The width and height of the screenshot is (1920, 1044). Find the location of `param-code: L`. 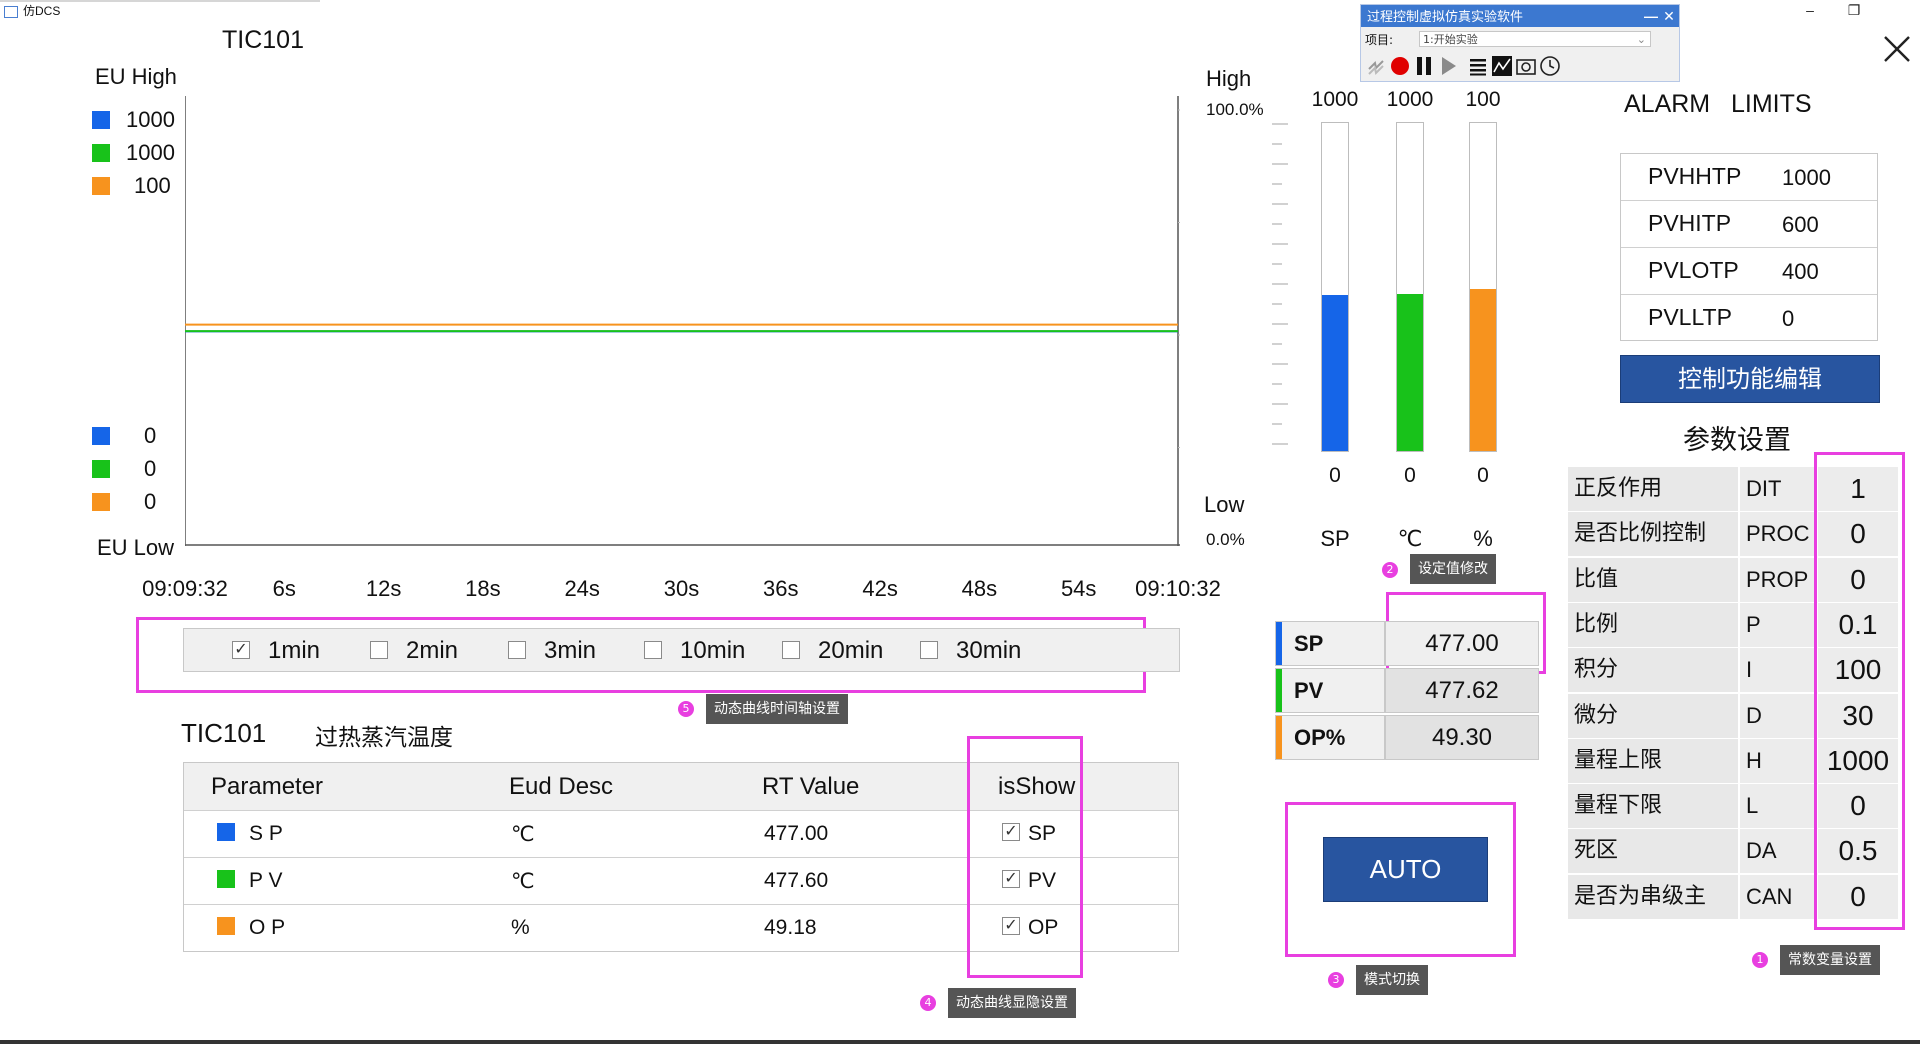

param-code: L is located at coordinates (1778, 806).